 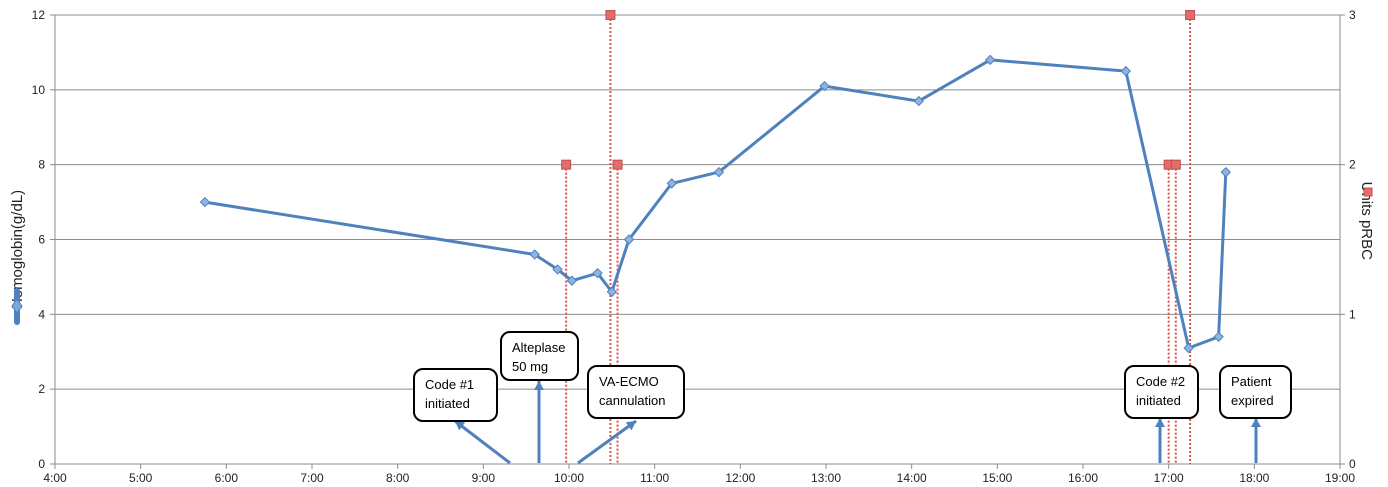 I want to click on x-tick-label: 9:00, so click(x=484, y=478).